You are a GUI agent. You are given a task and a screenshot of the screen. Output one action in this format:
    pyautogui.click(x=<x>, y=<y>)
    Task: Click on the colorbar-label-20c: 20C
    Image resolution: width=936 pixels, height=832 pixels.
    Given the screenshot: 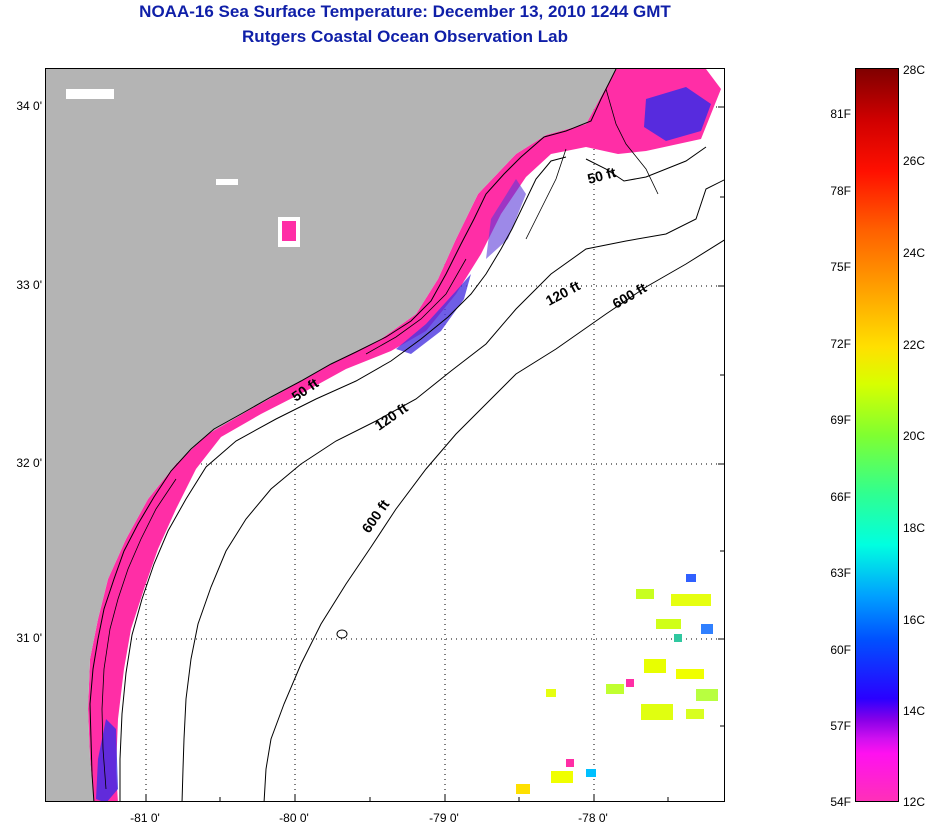 What is the action you would take?
    pyautogui.click(x=914, y=436)
    